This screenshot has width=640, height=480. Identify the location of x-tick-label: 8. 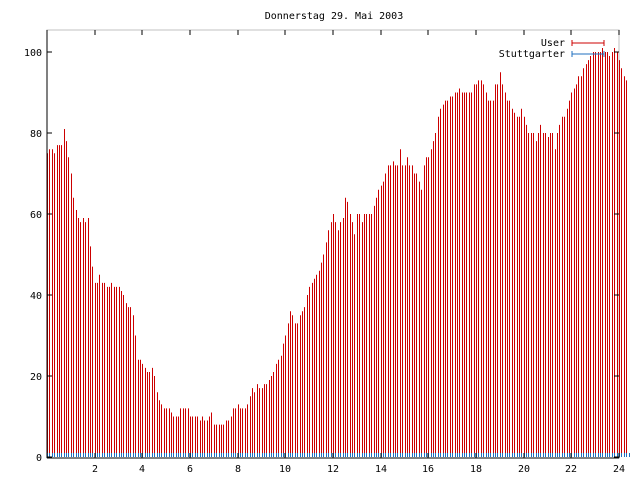
(238, 469).